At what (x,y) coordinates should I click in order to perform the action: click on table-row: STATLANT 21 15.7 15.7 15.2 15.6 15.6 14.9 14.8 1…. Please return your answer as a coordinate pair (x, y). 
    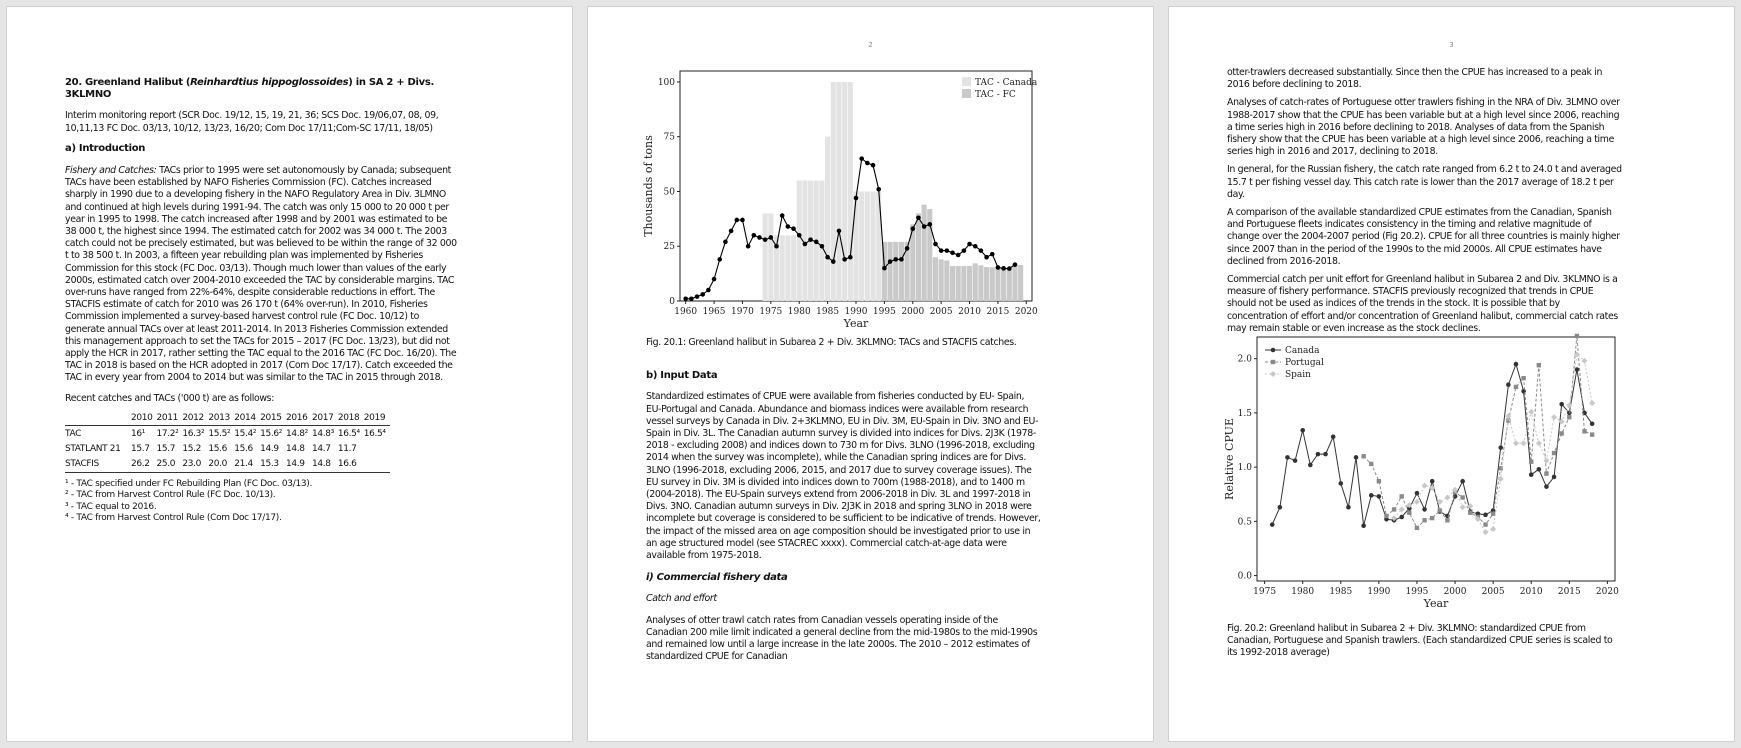
    Looking at the image, I should click on (227, 448).